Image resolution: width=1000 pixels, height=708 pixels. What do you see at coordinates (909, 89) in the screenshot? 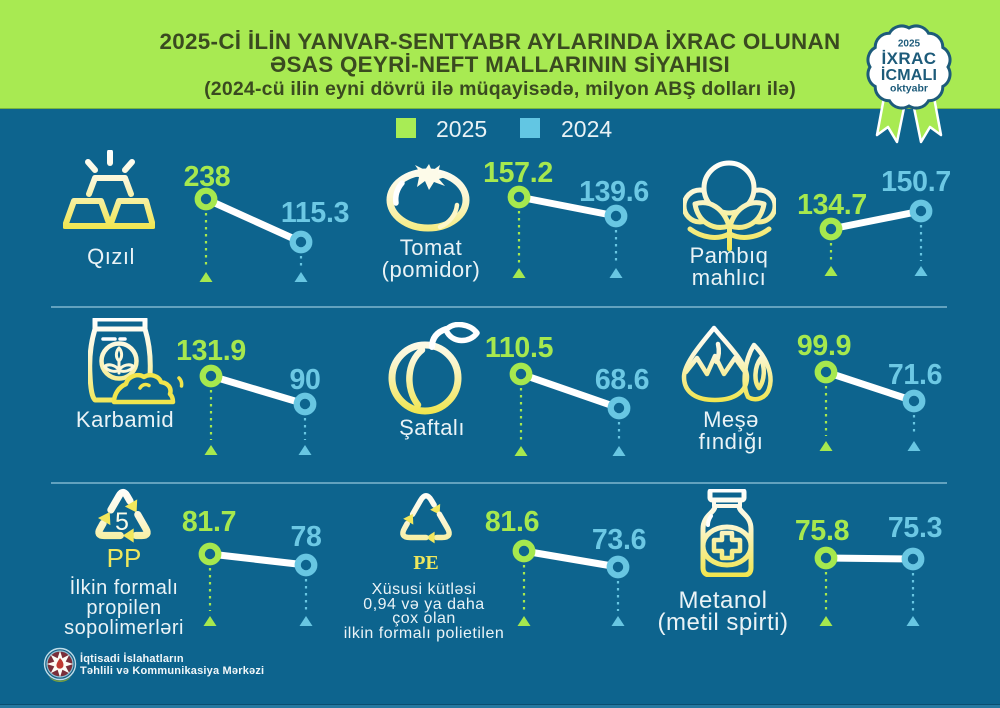
I see `svg-text: oktyabr` at bounding box center [909, 89].